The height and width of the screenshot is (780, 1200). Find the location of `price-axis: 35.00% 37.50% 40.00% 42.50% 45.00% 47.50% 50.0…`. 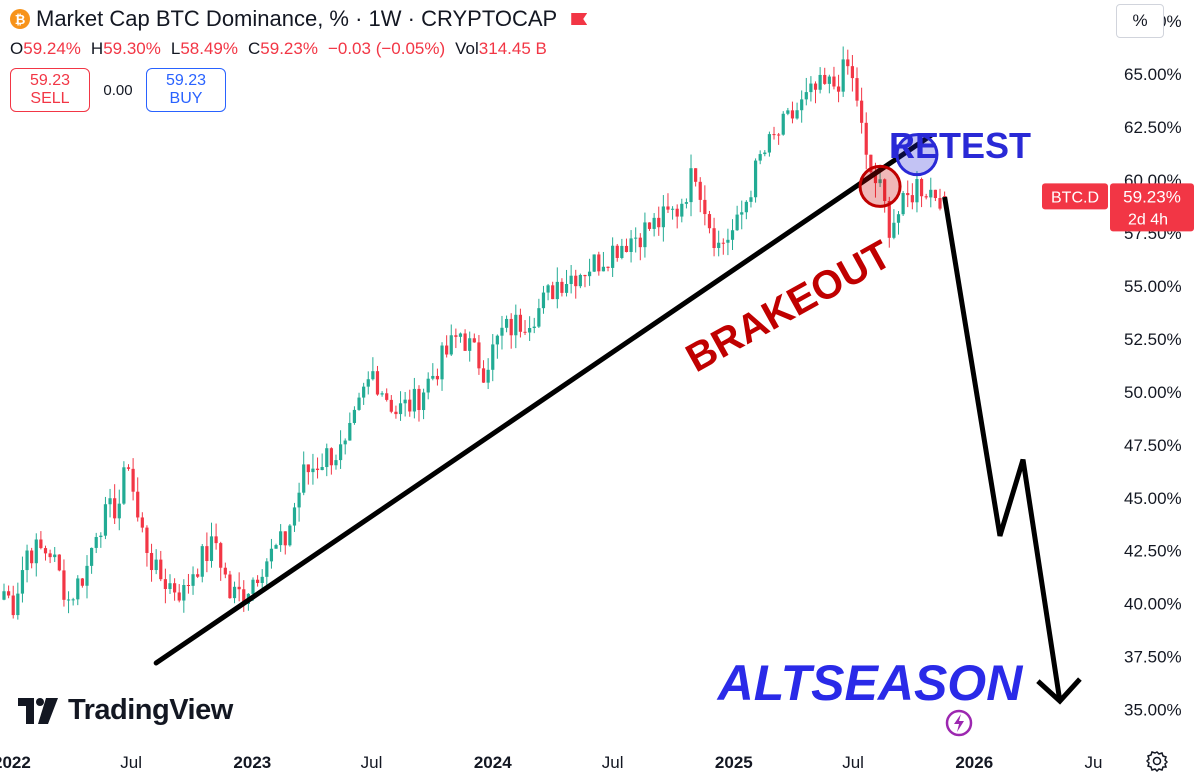

price-axis: 35.00% 37.50% 40.00% 42.50% 45.00% 47.50% 50.0… is located at coordinates (1153, 365).